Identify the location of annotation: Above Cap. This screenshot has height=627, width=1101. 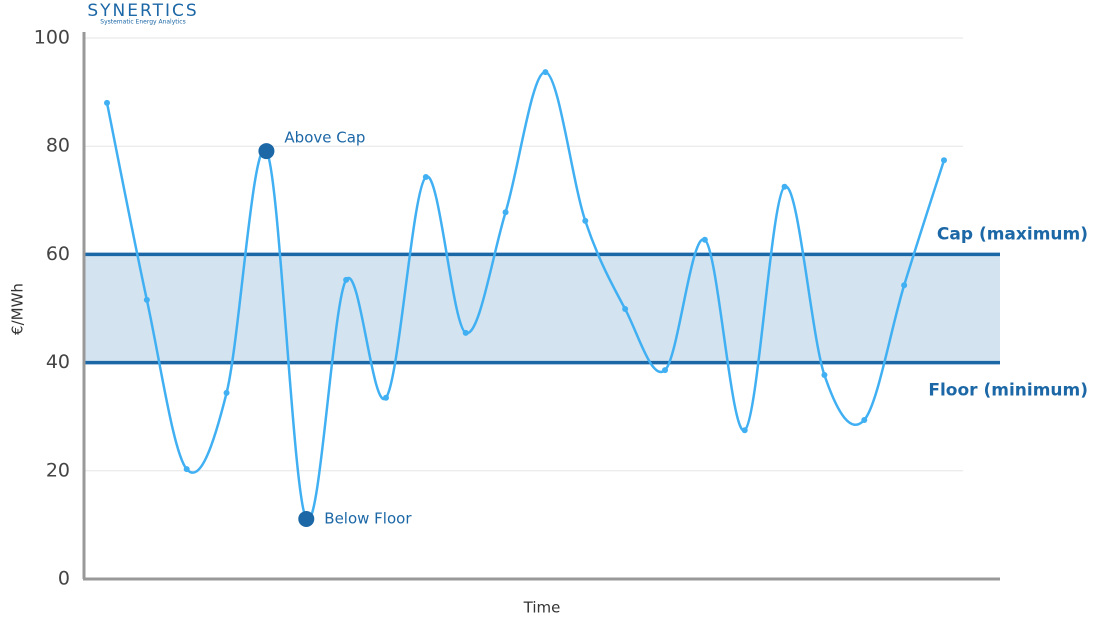
(324, 138).